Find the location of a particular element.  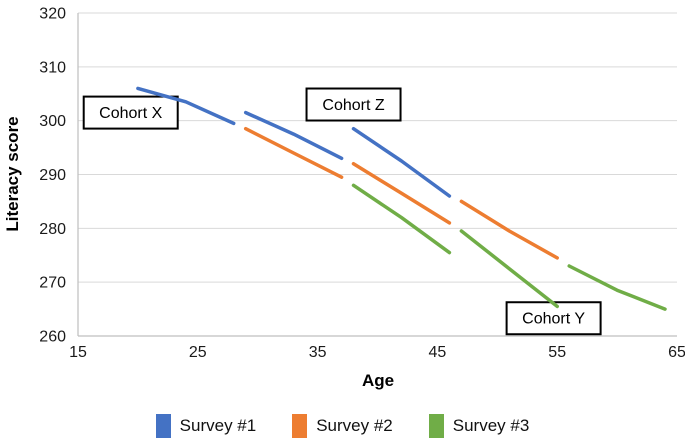

legend-item: Survey #2 is located at coordinates (342, 426).